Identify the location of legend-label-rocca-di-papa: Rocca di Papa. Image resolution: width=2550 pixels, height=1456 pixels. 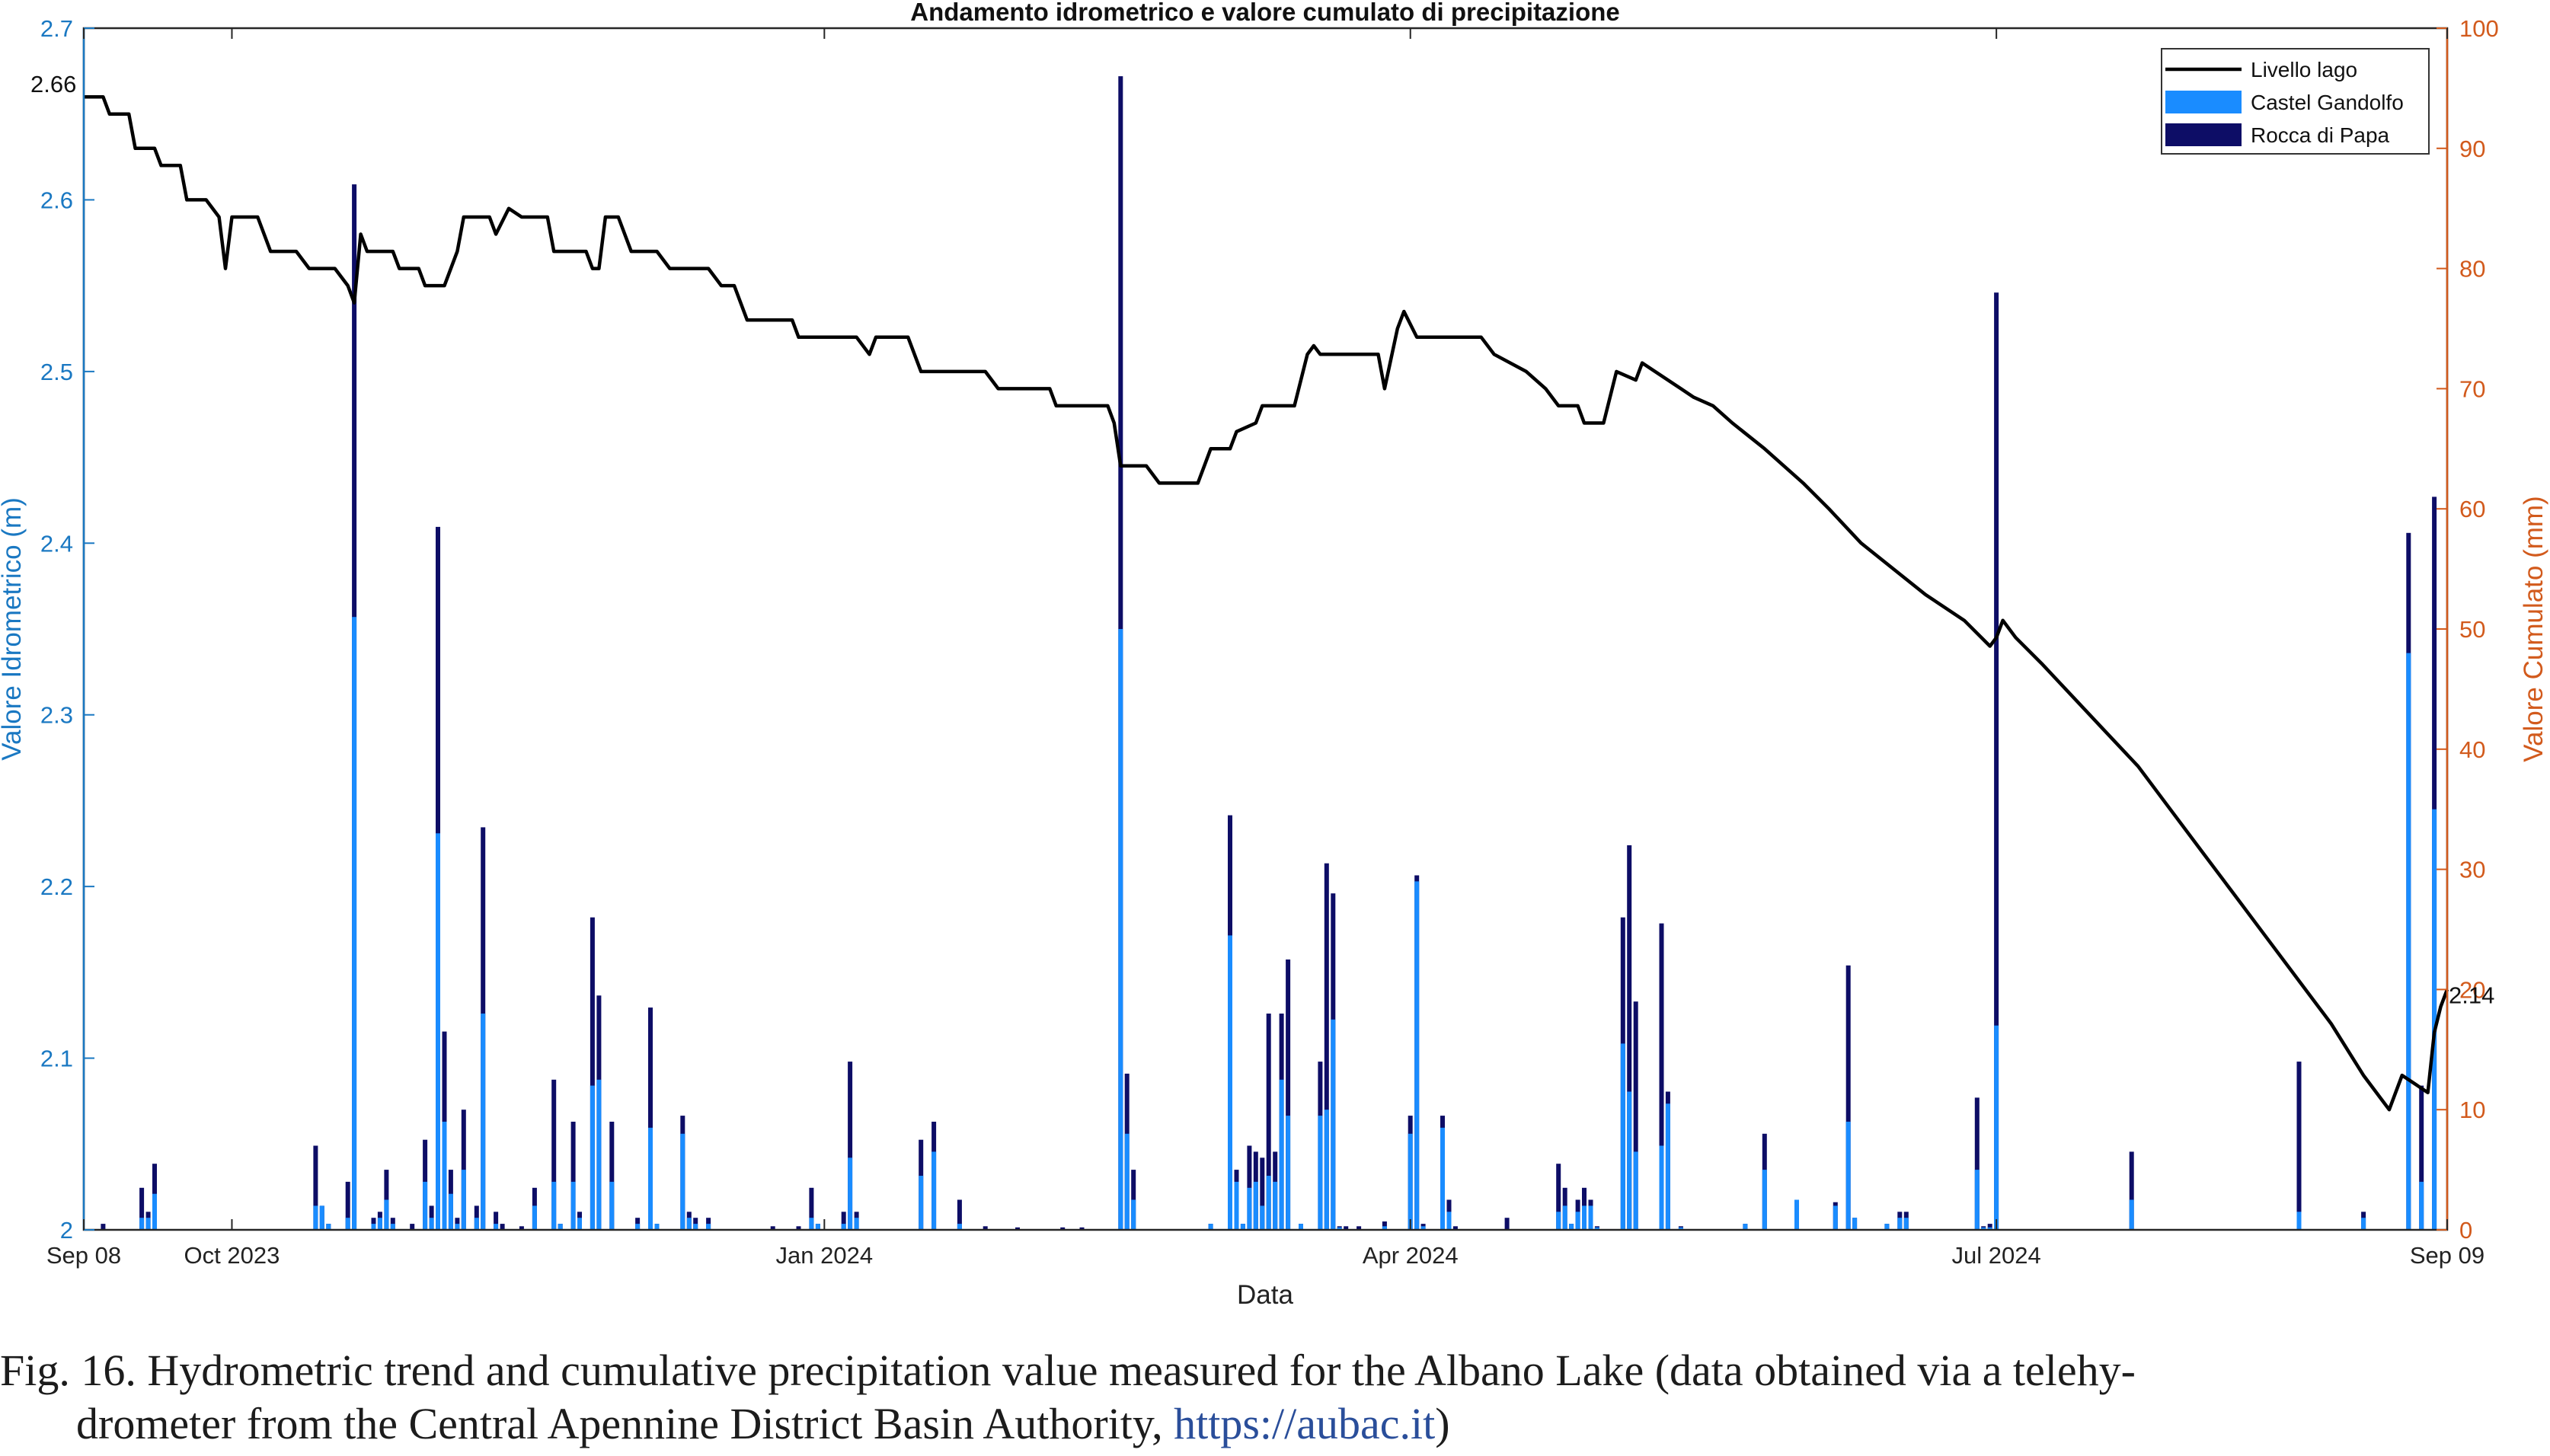
(2321, 135).